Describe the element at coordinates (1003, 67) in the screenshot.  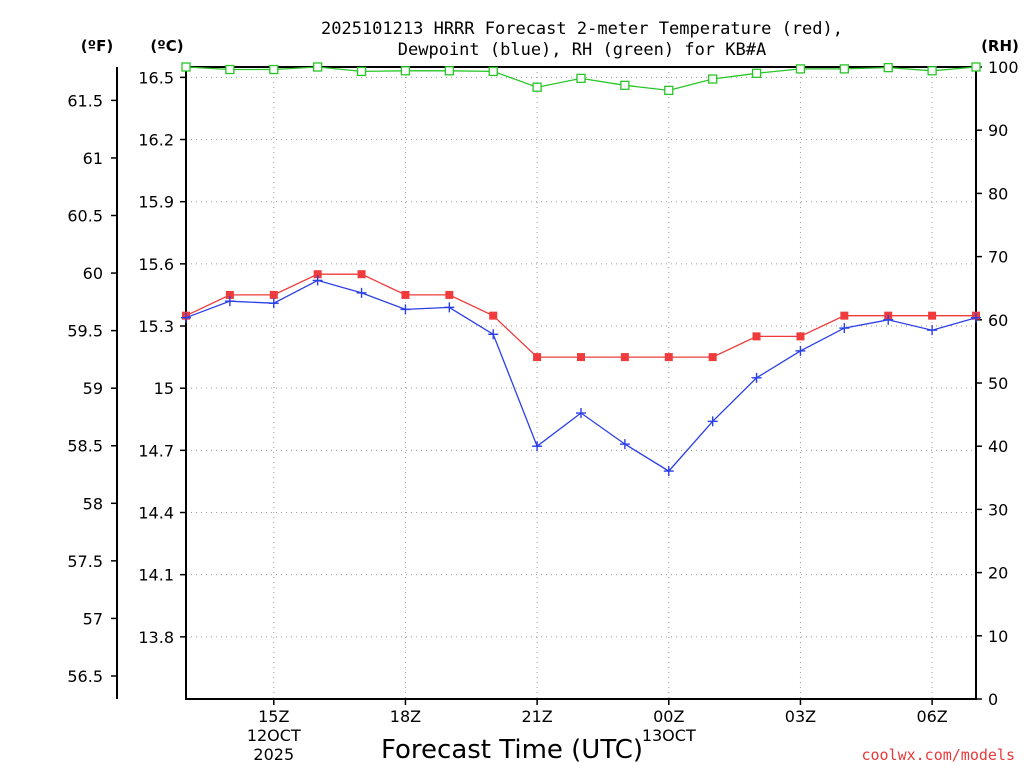
I see `rh-tick-label: 100` at that location.